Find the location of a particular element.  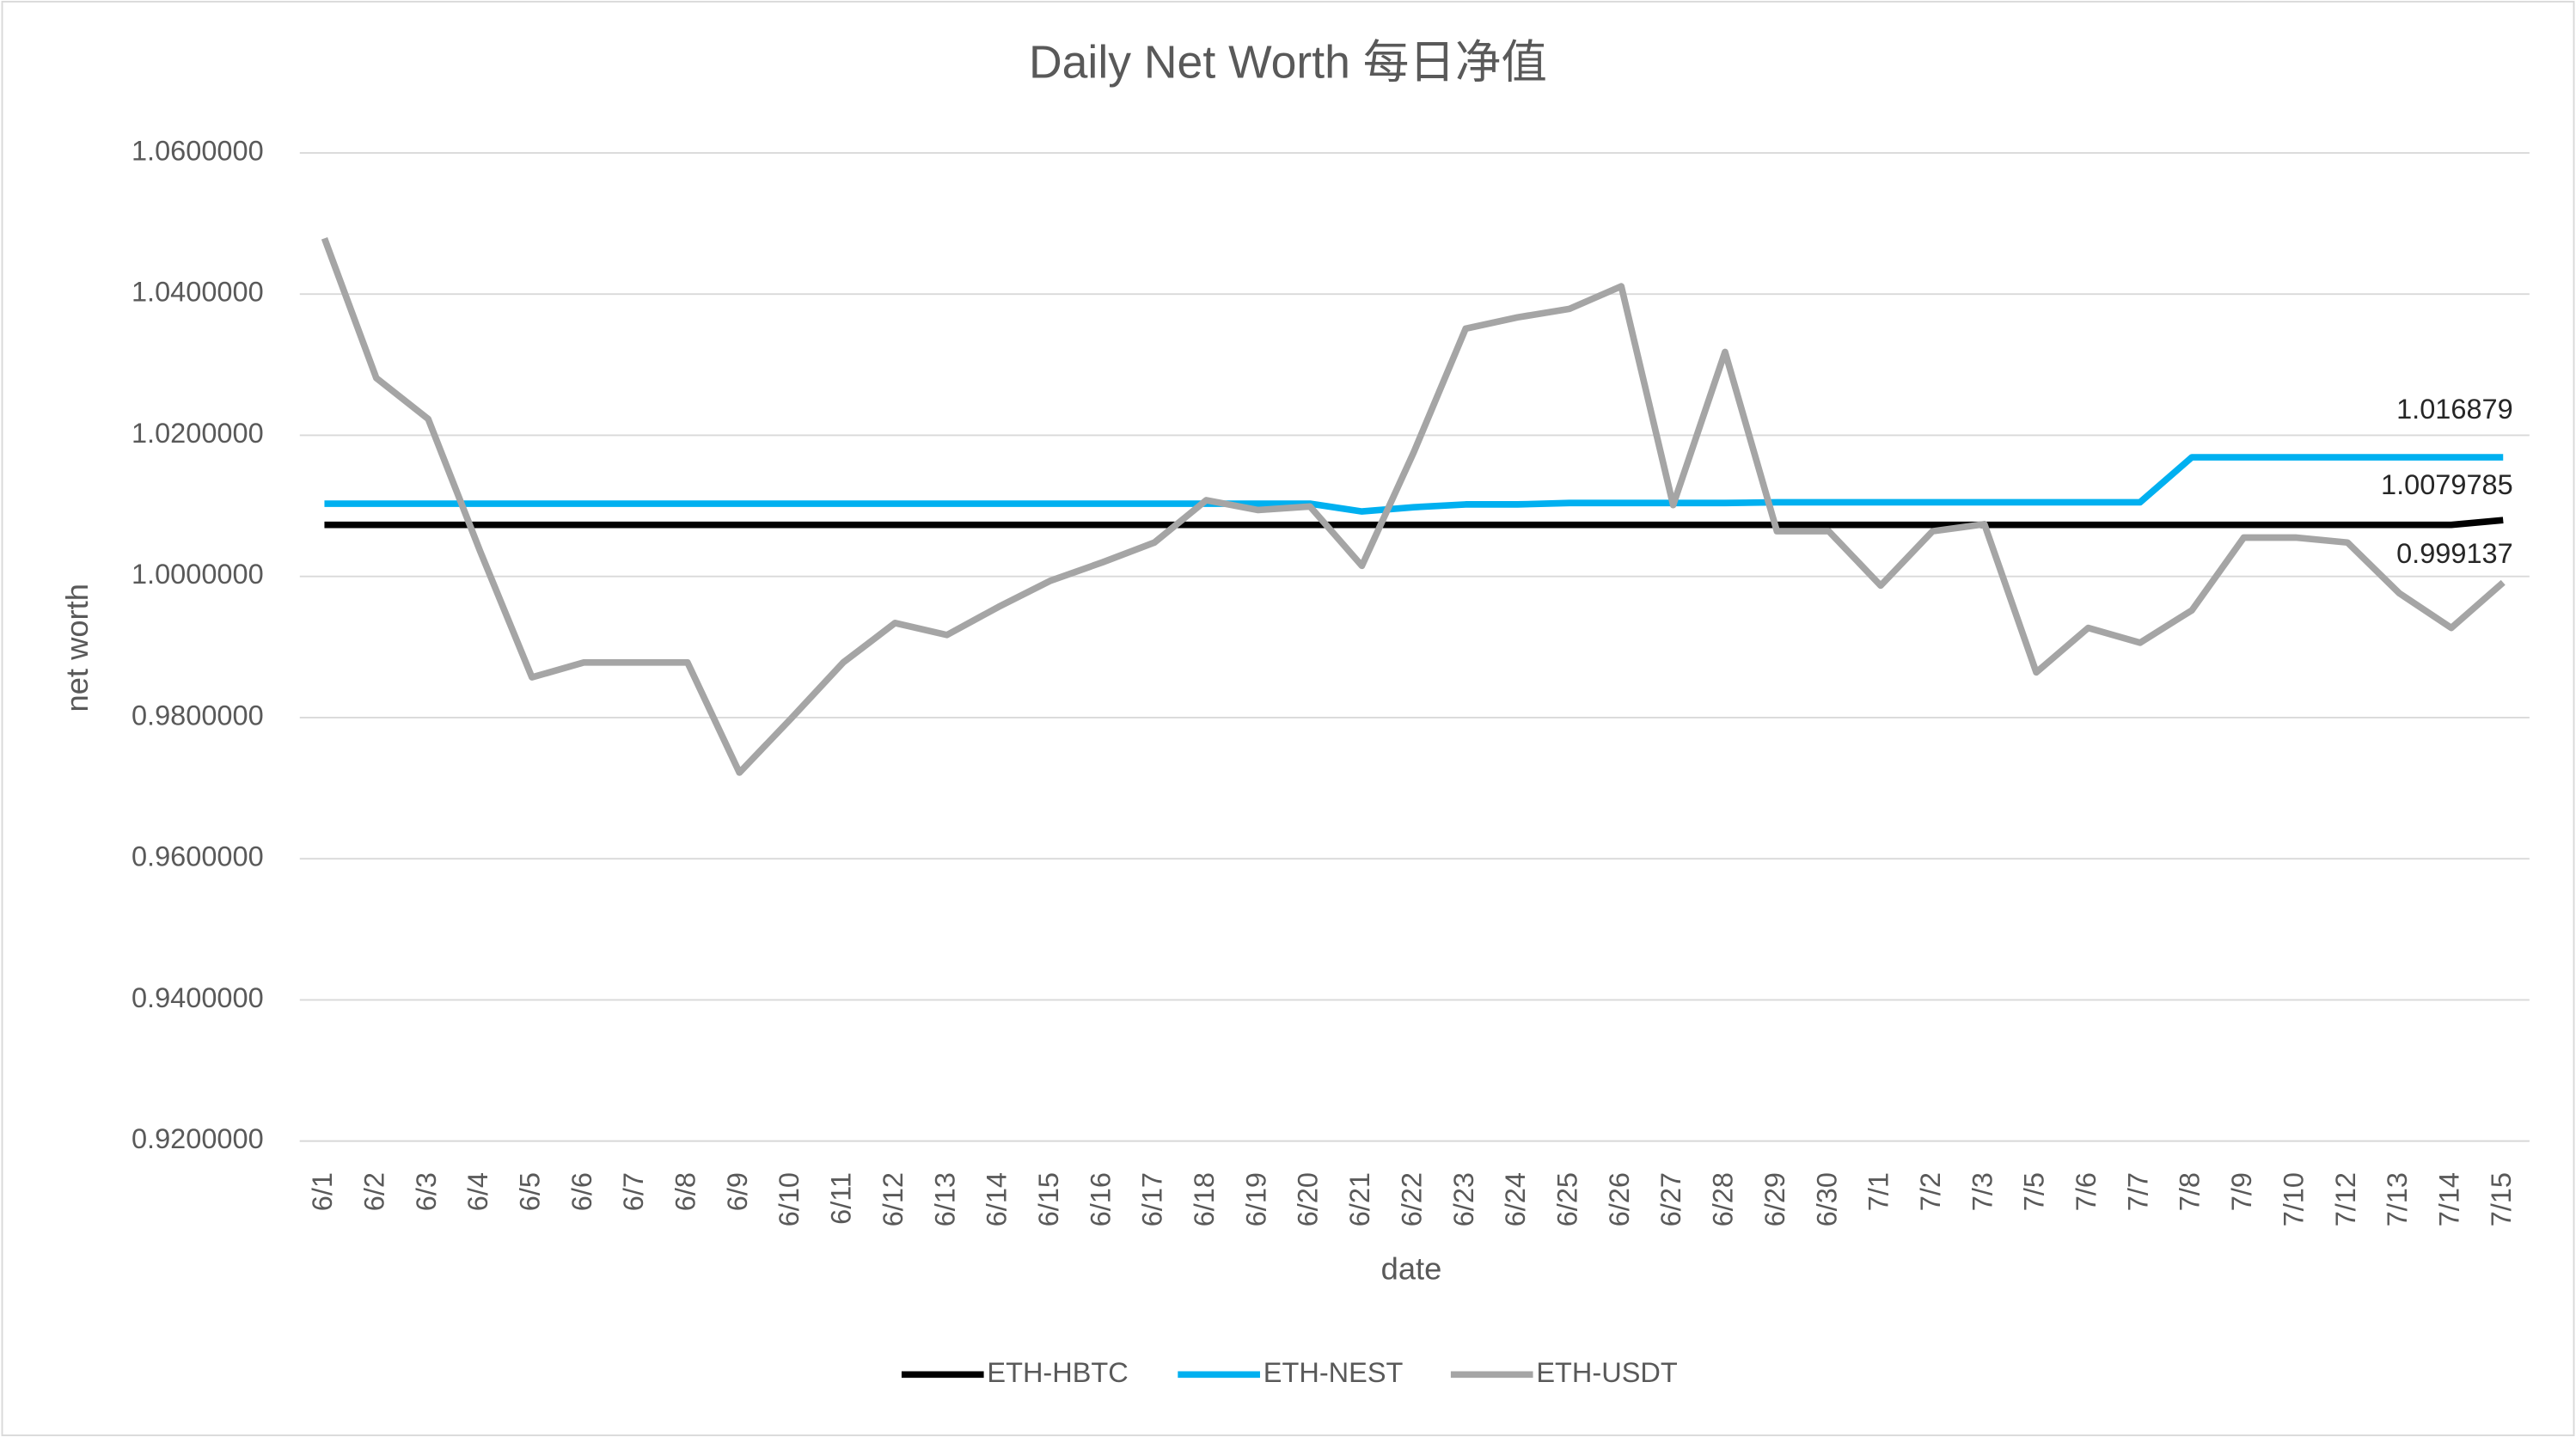

x-tick-label: 6/22 is located at coordinates (1411, 1199).